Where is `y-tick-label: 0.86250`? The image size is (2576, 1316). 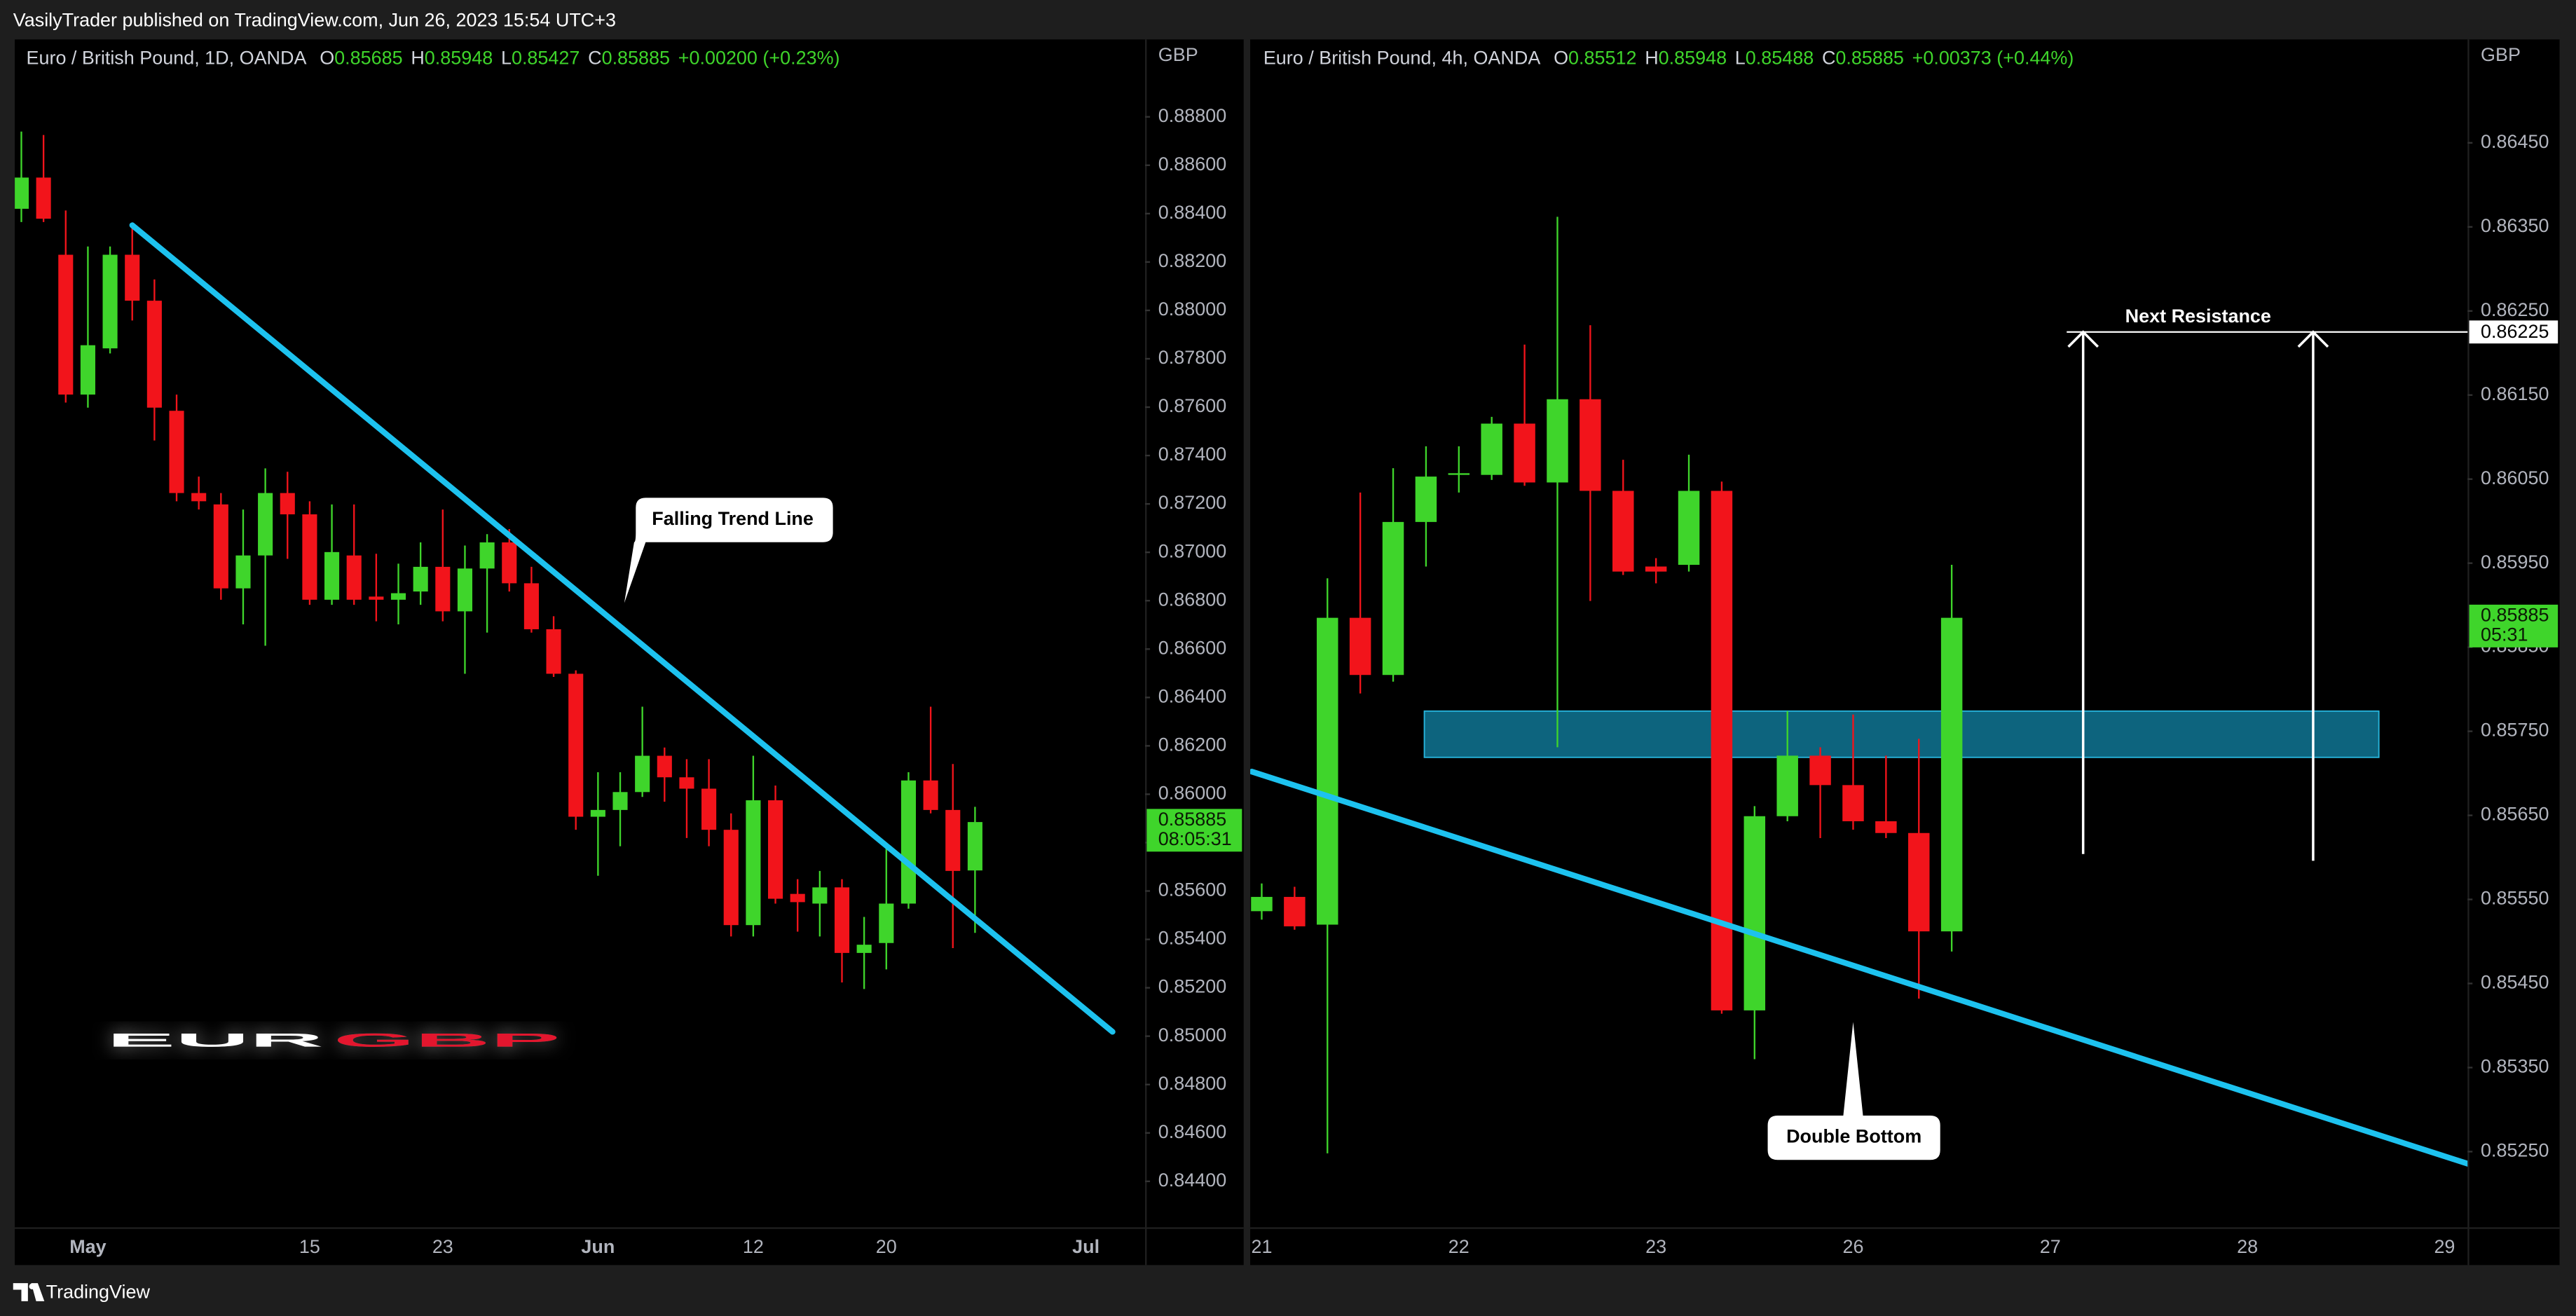 y-tick-label: 0.86250 is located at coordinates (2515, 309).